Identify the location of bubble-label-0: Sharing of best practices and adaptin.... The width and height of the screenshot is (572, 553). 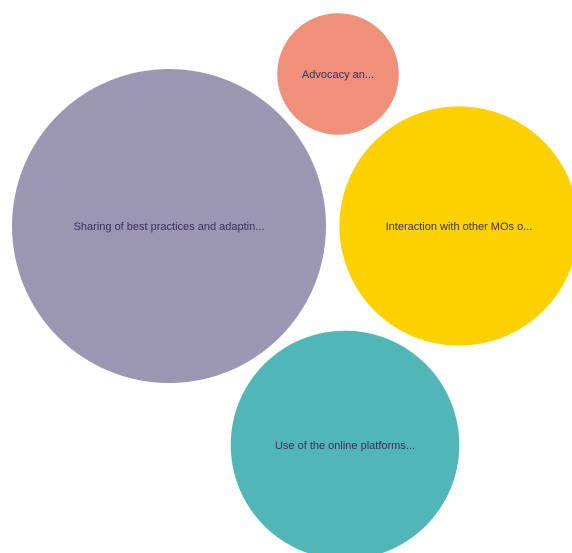
(169, 227).